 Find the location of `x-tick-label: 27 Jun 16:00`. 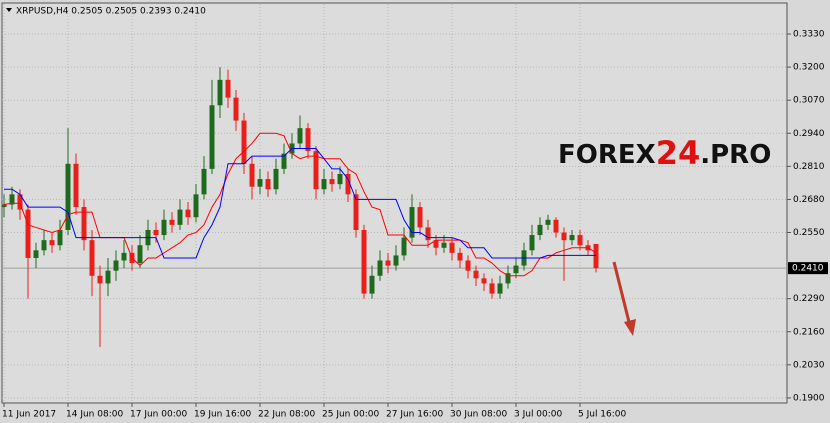

x-tick-label: 27 Jun 16:00 is located at coordinates (414, 415).